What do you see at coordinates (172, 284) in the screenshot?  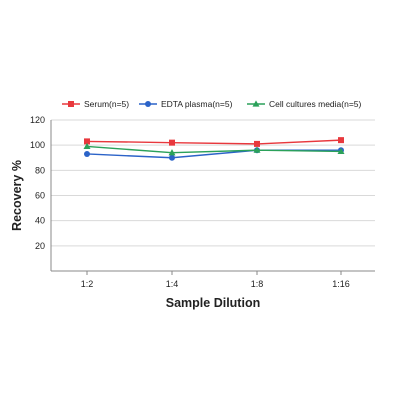 I see `x-tick-label: 1:4` at bounding box center [172, 284].